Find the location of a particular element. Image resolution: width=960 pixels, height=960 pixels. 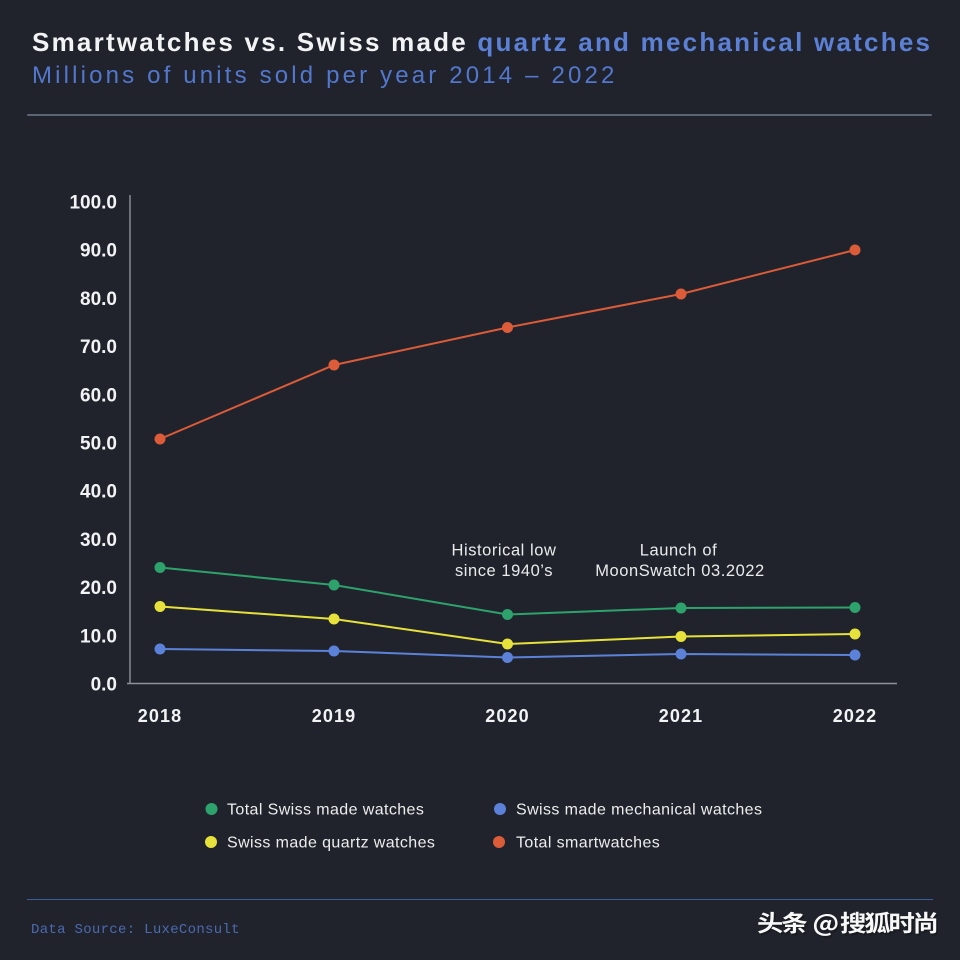

svg-text: Swiss made quartz watches is located at coordinates (331, 843).